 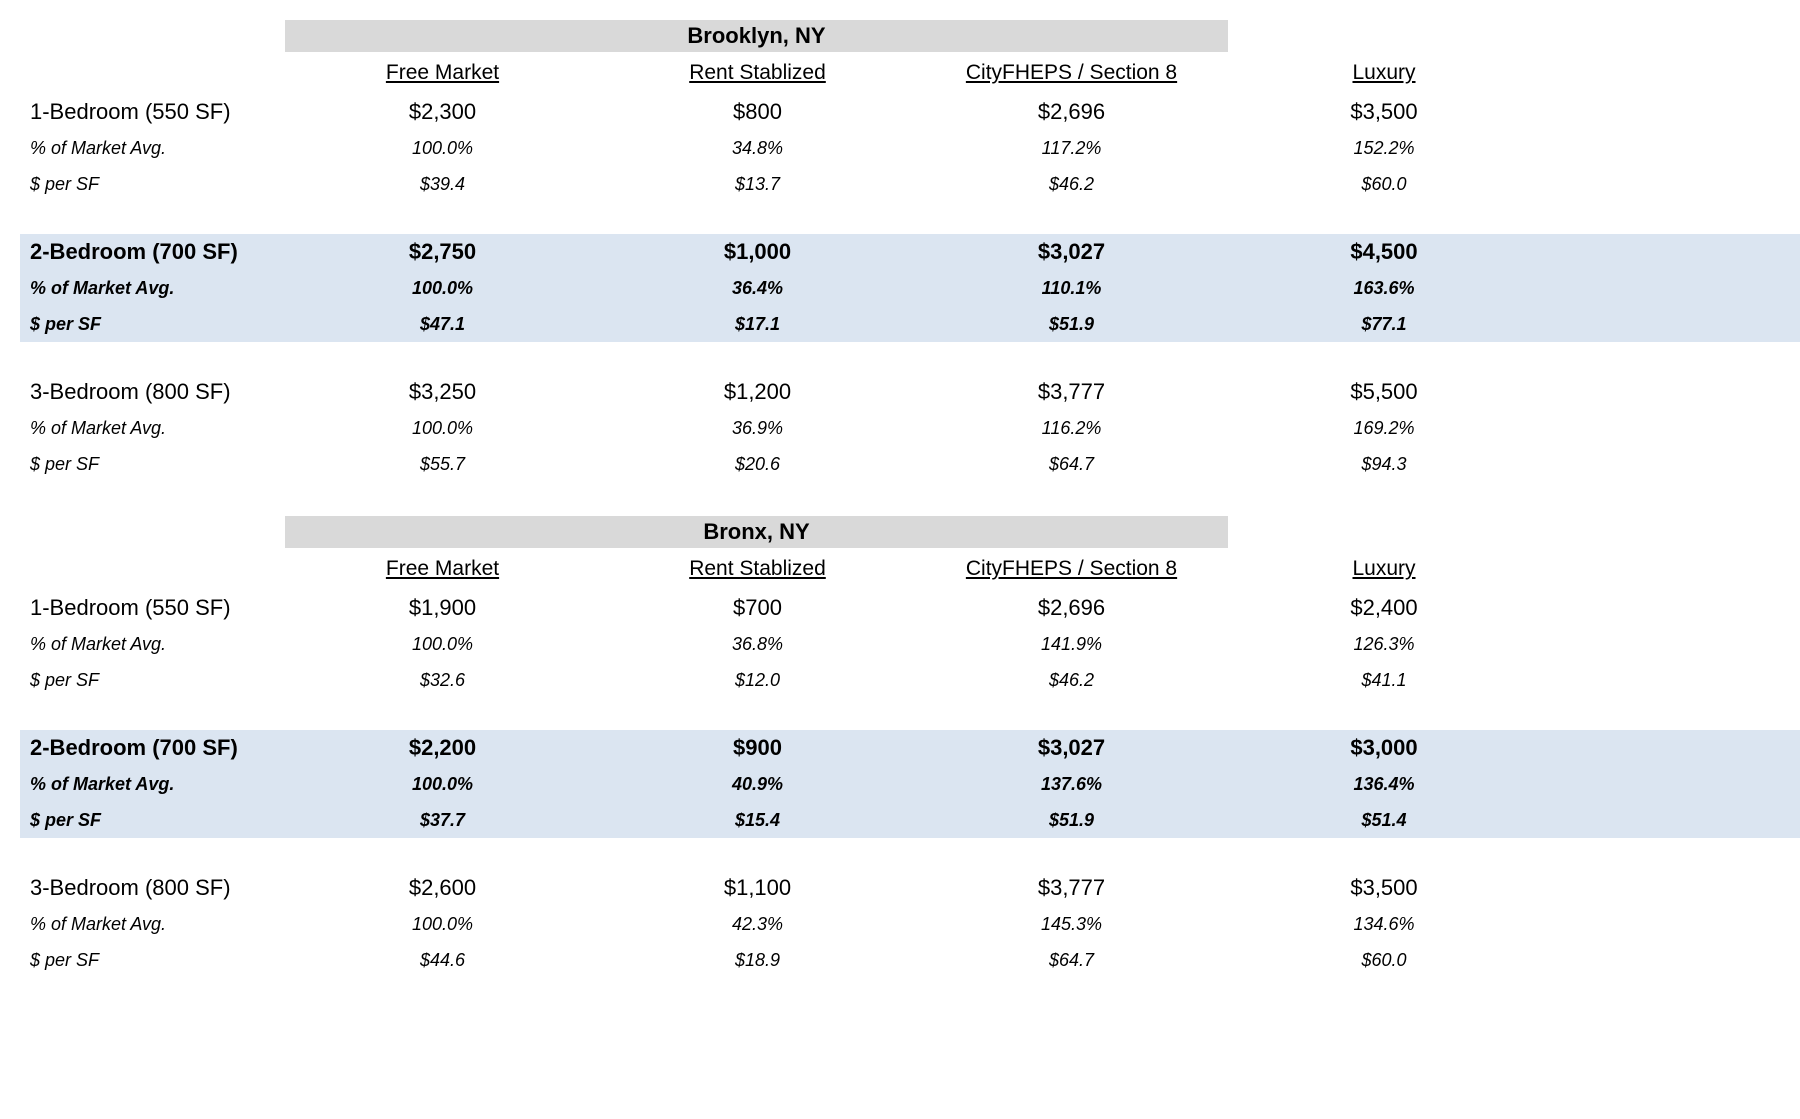 I want to click on psf-value: $46.2, so click(x=1071, y=679).